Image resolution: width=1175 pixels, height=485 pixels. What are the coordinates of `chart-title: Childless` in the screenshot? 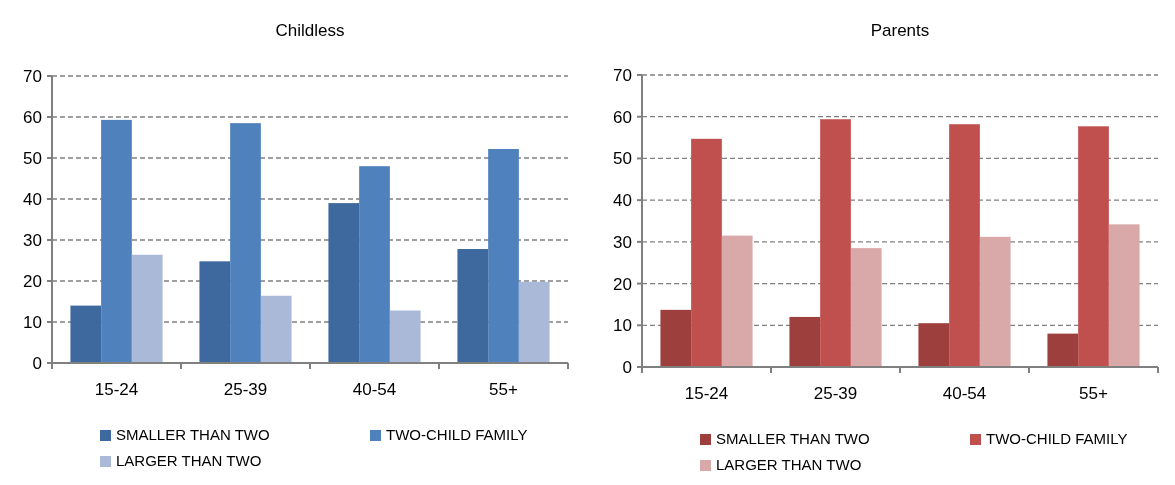 It's located at (310, 30).